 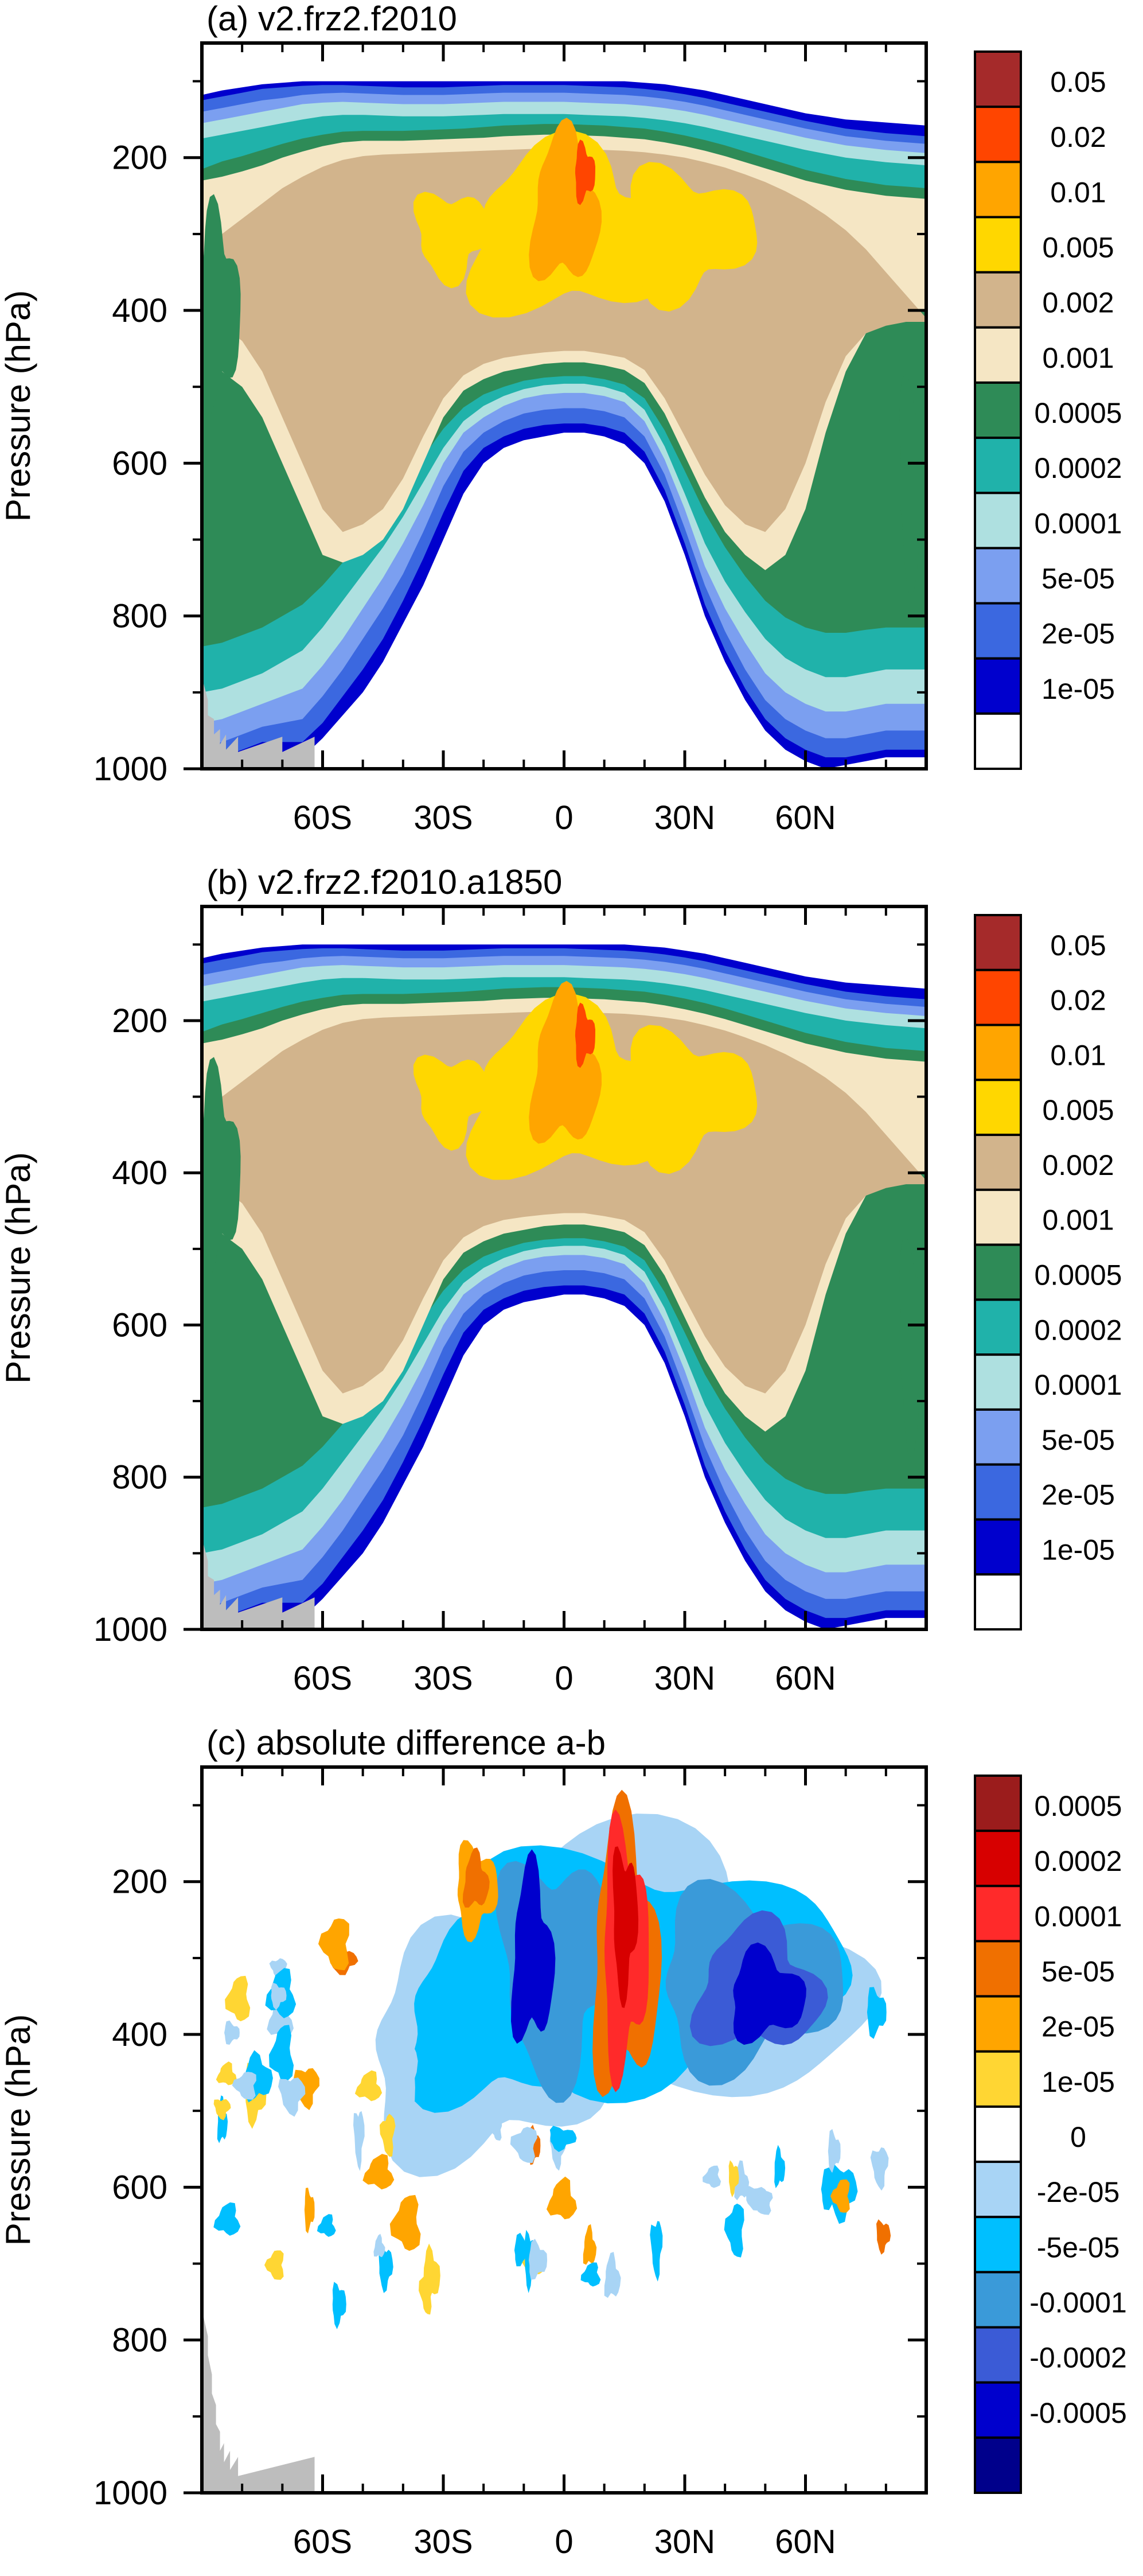 What do you see at coordinates (331, 19) in the screenshot?
I see `panel-title: (a) v2.frz2.f2010` at bounding box center [331, 19].